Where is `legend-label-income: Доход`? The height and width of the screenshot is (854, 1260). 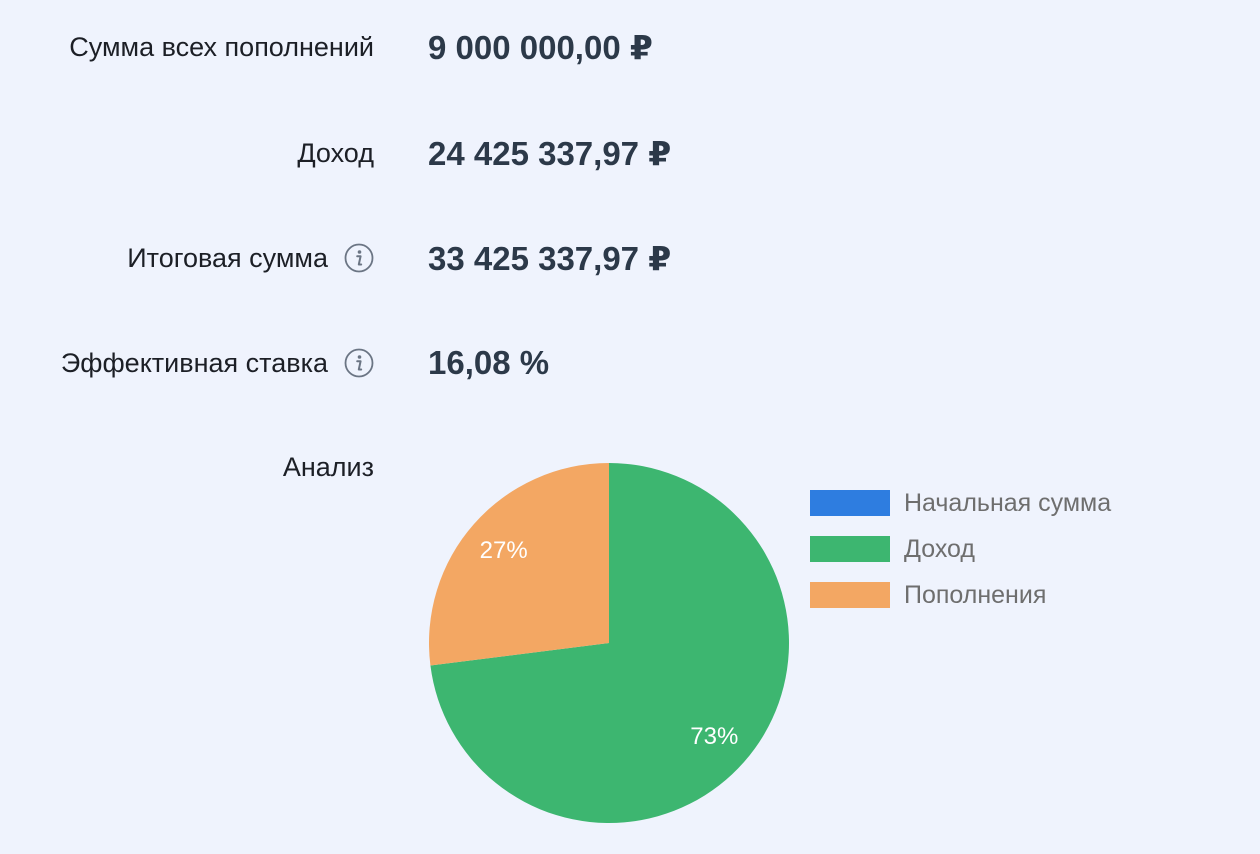
legend-label-income: Доход is located at coordinates (939, 548).